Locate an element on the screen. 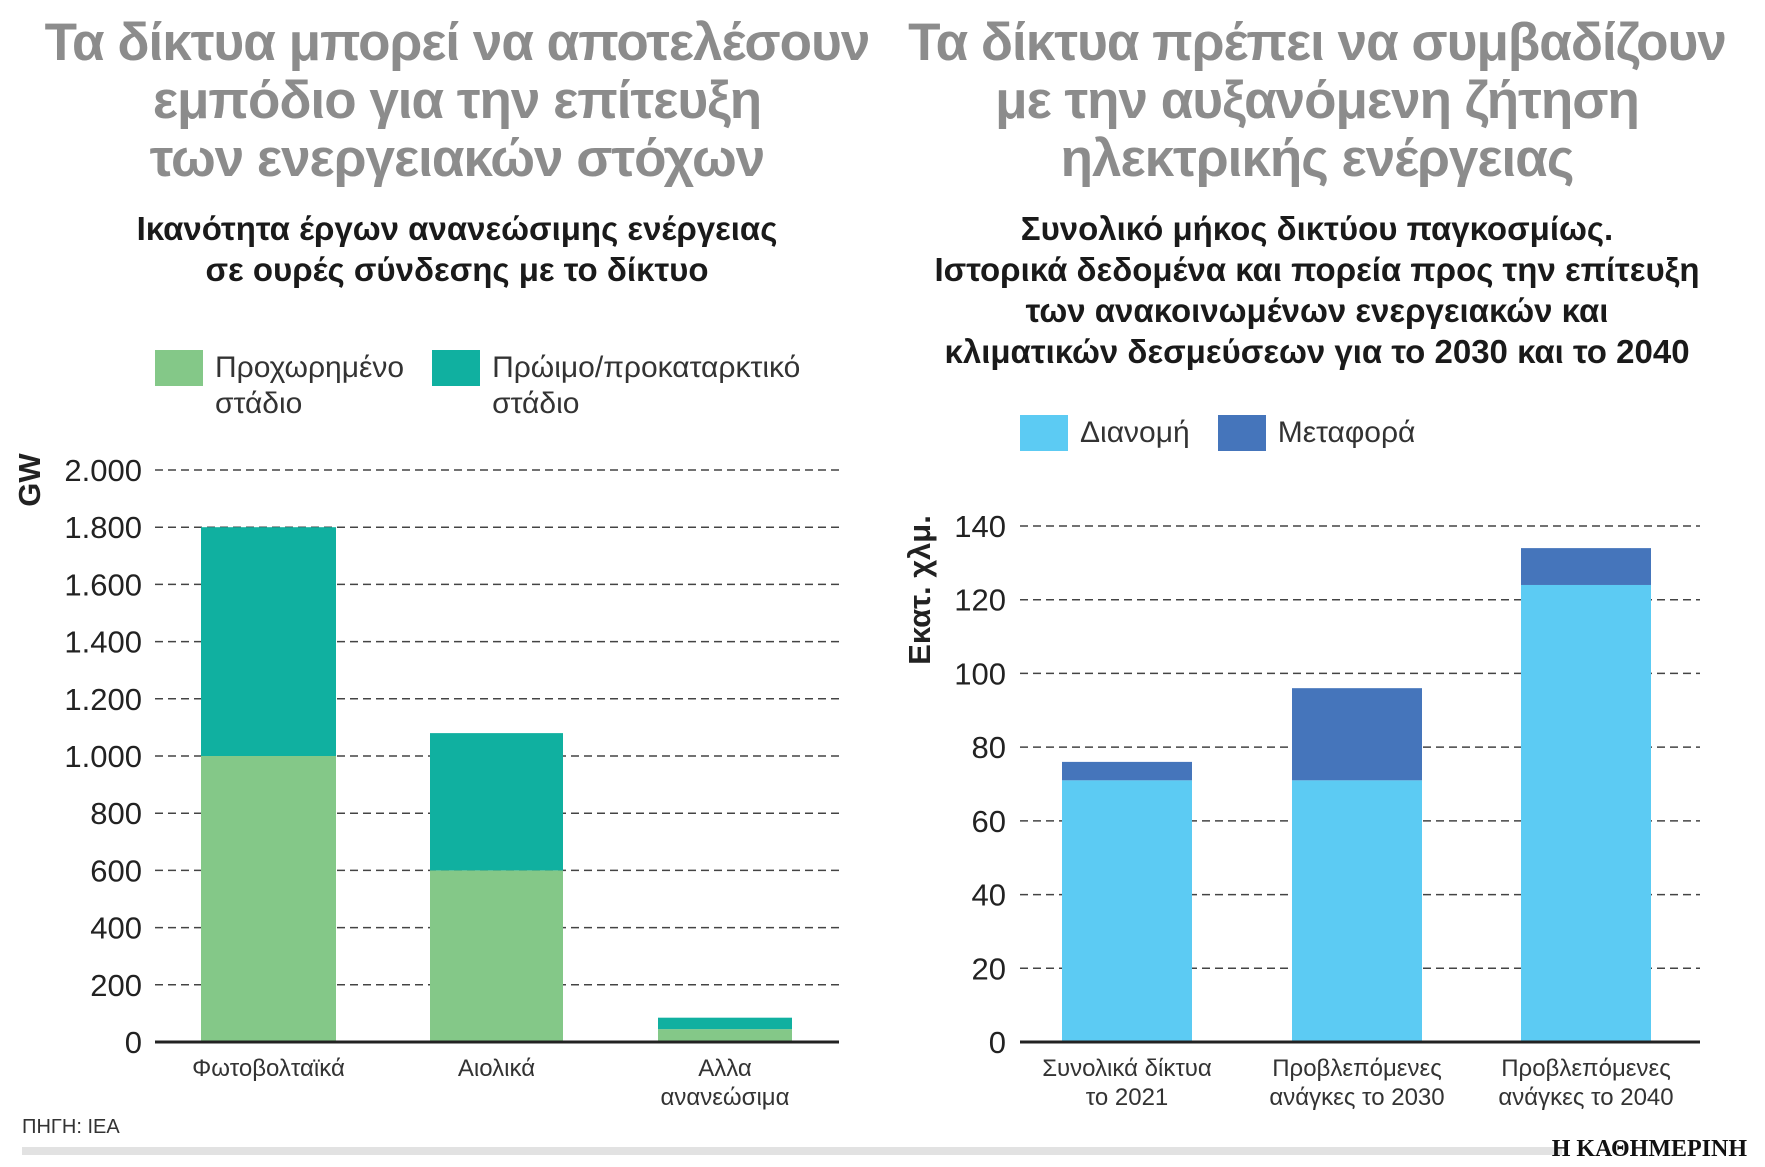  y-tick-label: 400 is located at coordinates (116, 928).